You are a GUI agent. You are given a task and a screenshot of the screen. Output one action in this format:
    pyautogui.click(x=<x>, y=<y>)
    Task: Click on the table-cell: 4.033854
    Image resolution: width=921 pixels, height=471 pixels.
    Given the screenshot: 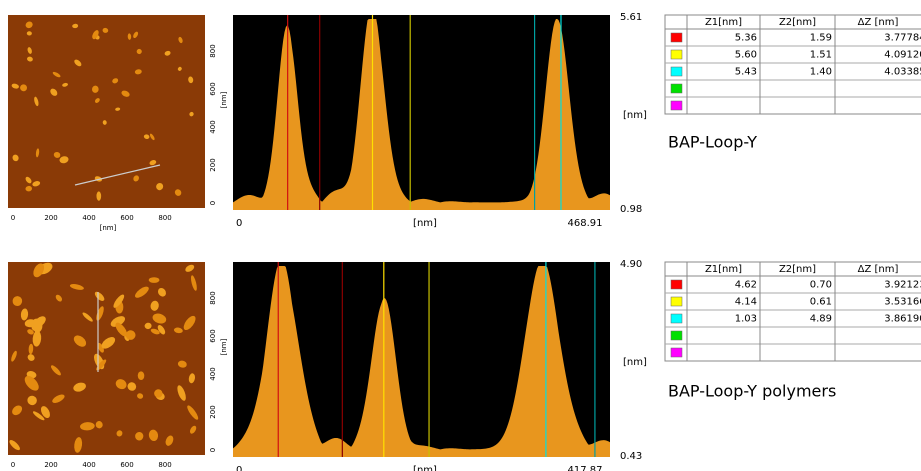 What is the action you would take?
    pyautogui.click(x=902, y=72)
    